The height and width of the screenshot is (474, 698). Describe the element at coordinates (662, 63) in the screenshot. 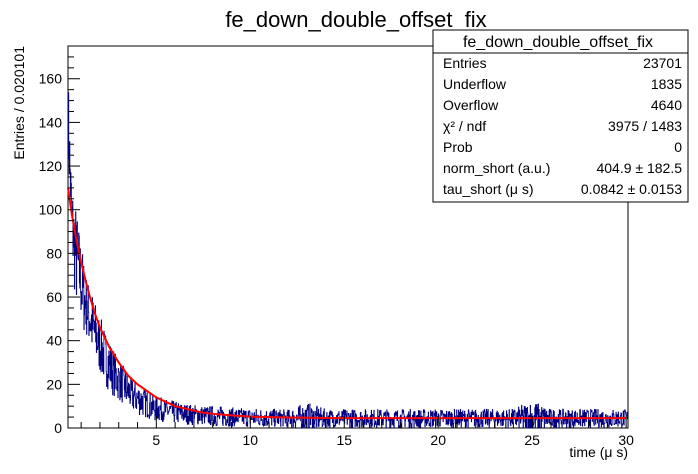

I see `stats-row-value: 23701` at that location.